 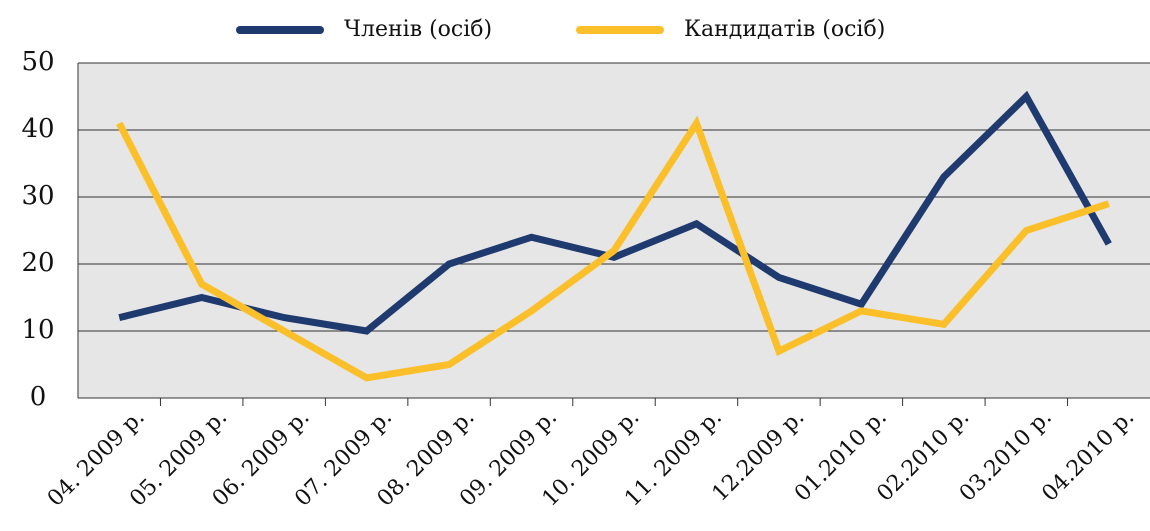 I want to click on y-tick-label: 50, so click(x=37, y=62).